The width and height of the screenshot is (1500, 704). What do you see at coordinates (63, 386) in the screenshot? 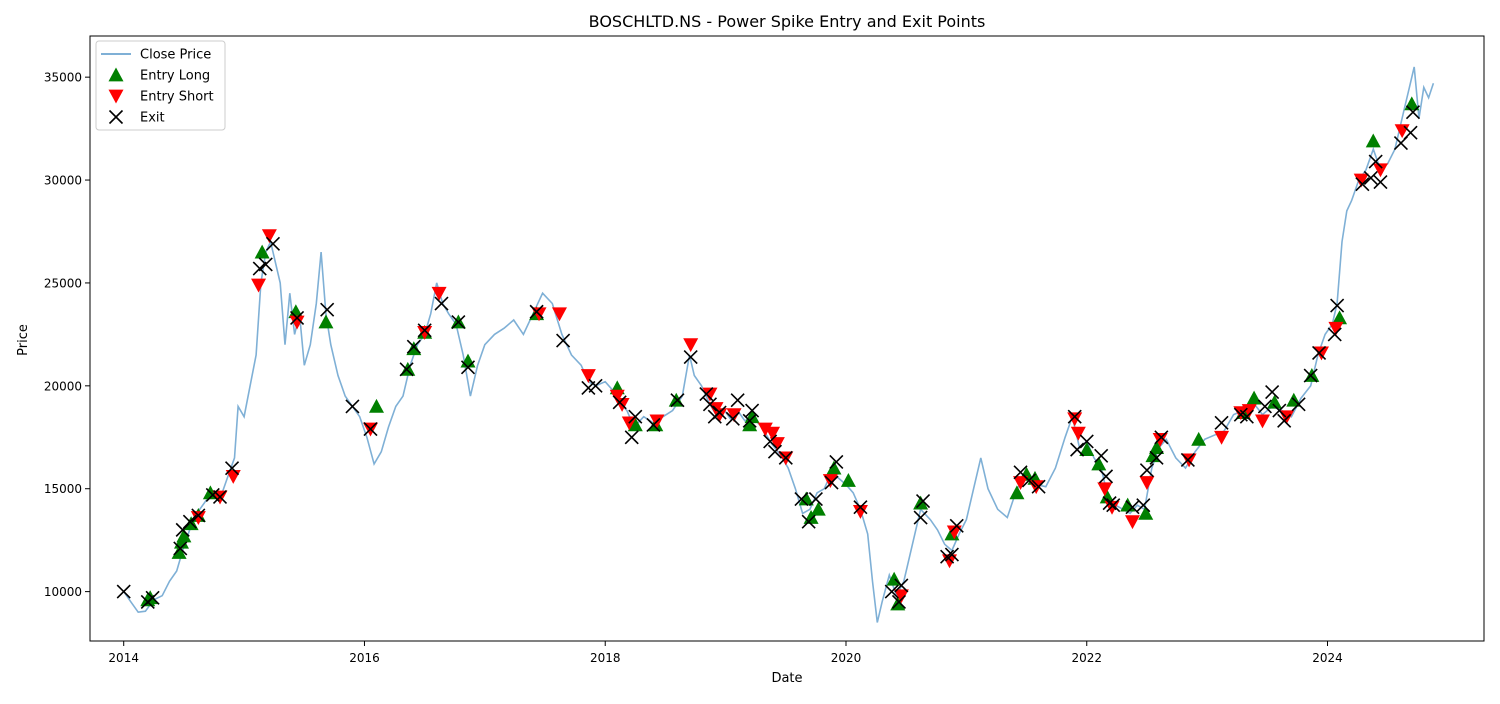
I see `y-tick-label: 20000` at bounding box center [63, 386].